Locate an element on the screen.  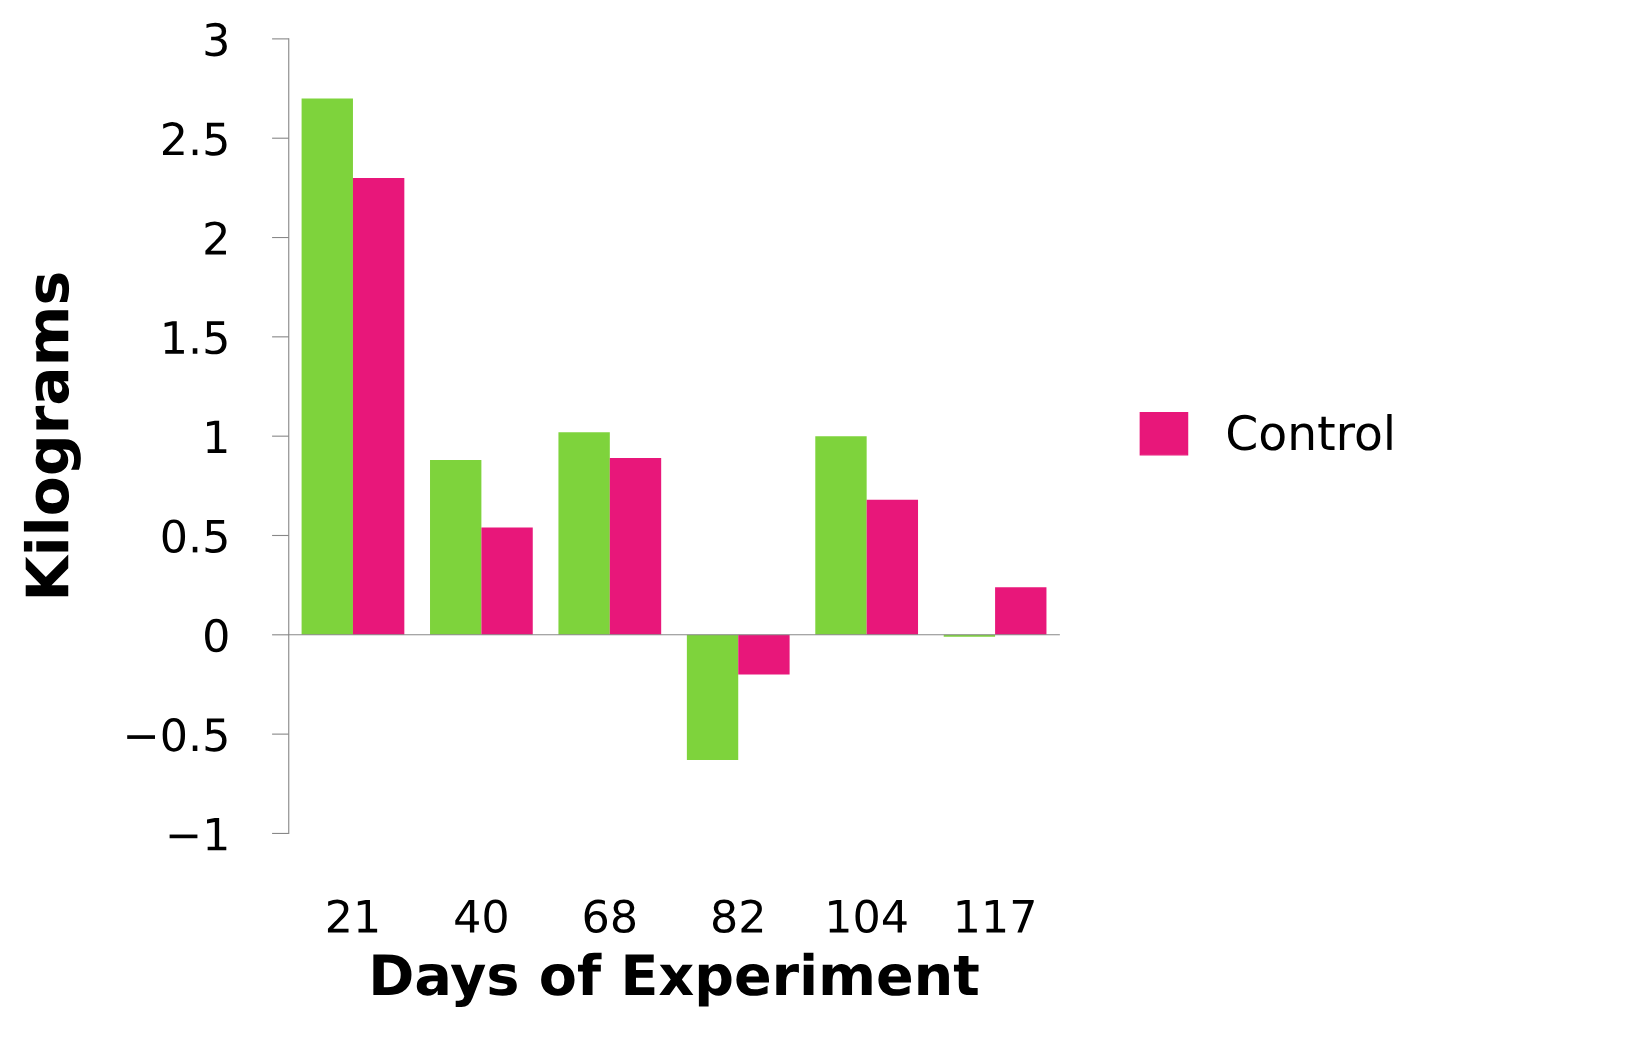
y-tick-label: 0 is located at coordinates (216, 635).